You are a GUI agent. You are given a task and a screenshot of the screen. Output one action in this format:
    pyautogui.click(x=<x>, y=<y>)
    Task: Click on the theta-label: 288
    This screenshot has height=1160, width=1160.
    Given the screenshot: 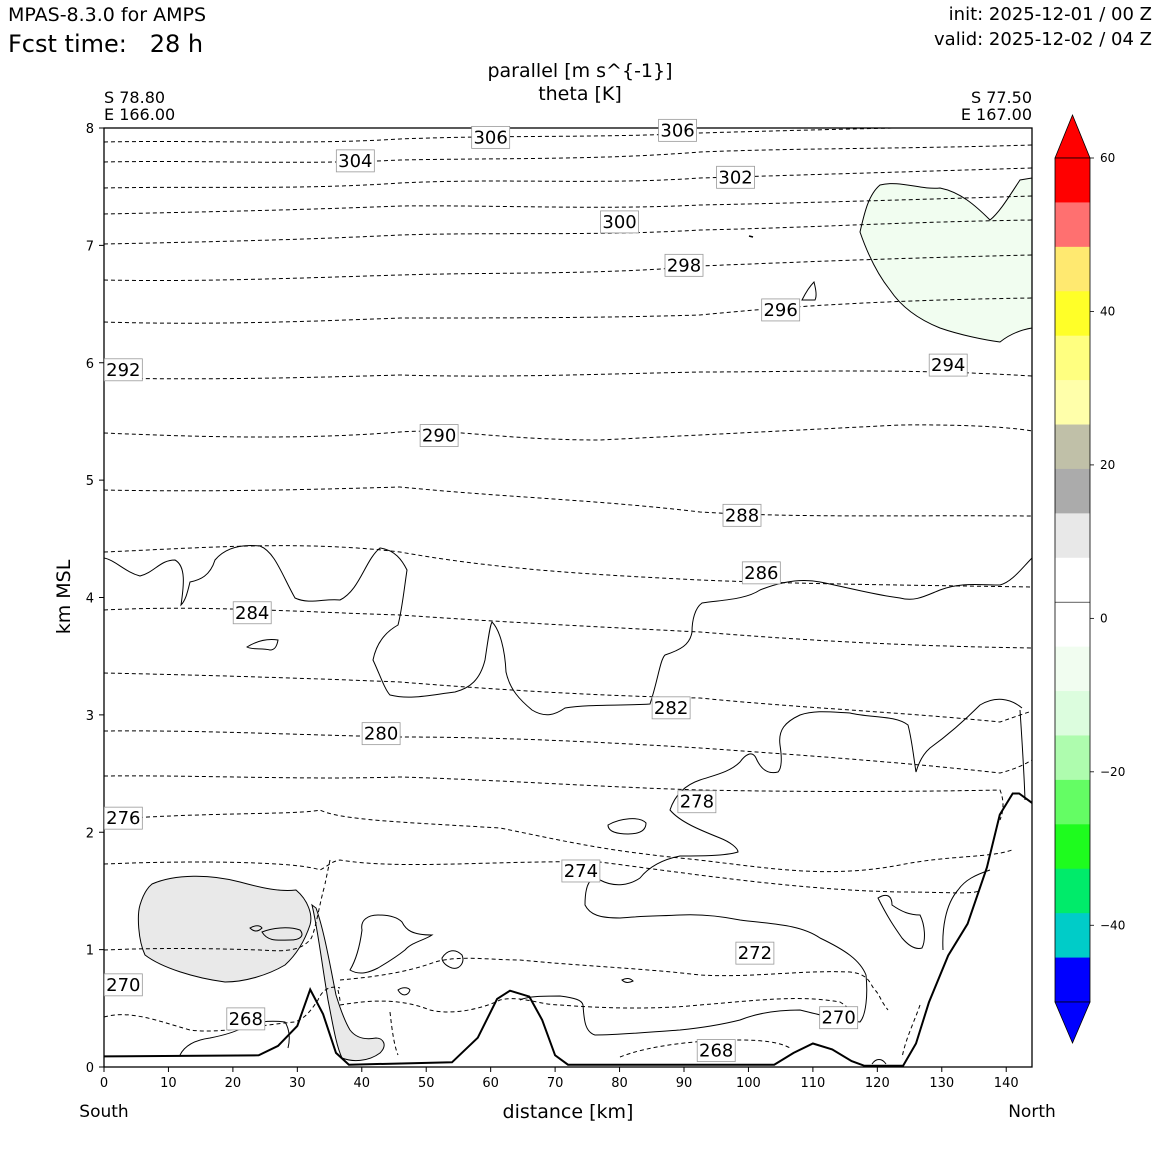 What is the action you would take?
    pyautogui.click(x=742, y=515)
    